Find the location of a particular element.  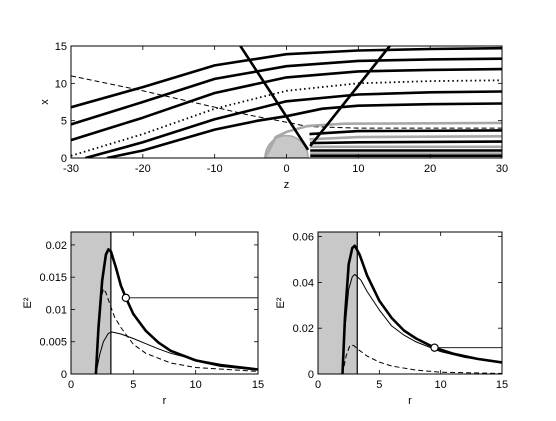

y-tick-label: 5 is located at coordinates (64, 122).